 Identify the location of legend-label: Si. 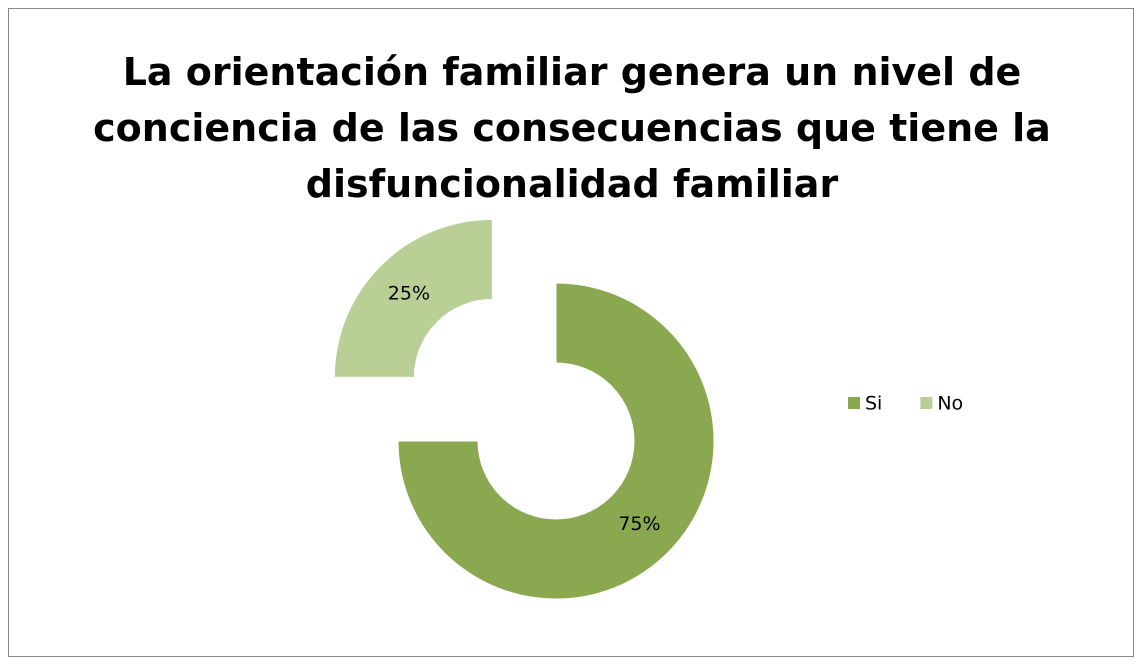
(873, 404).